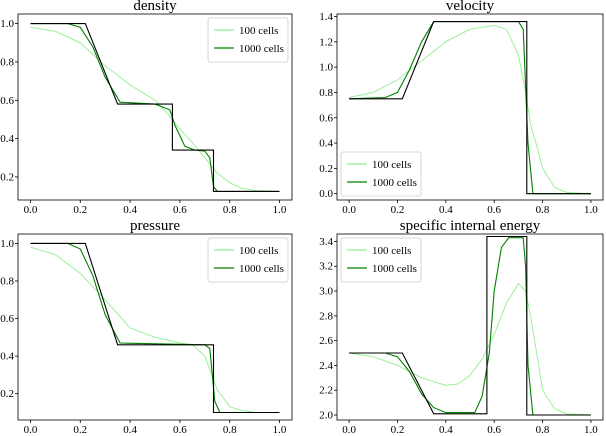 This screenshot has width=606, height=436. I want to click on pressure-legend: 100 cells 1000 cells, so click(248, 260).